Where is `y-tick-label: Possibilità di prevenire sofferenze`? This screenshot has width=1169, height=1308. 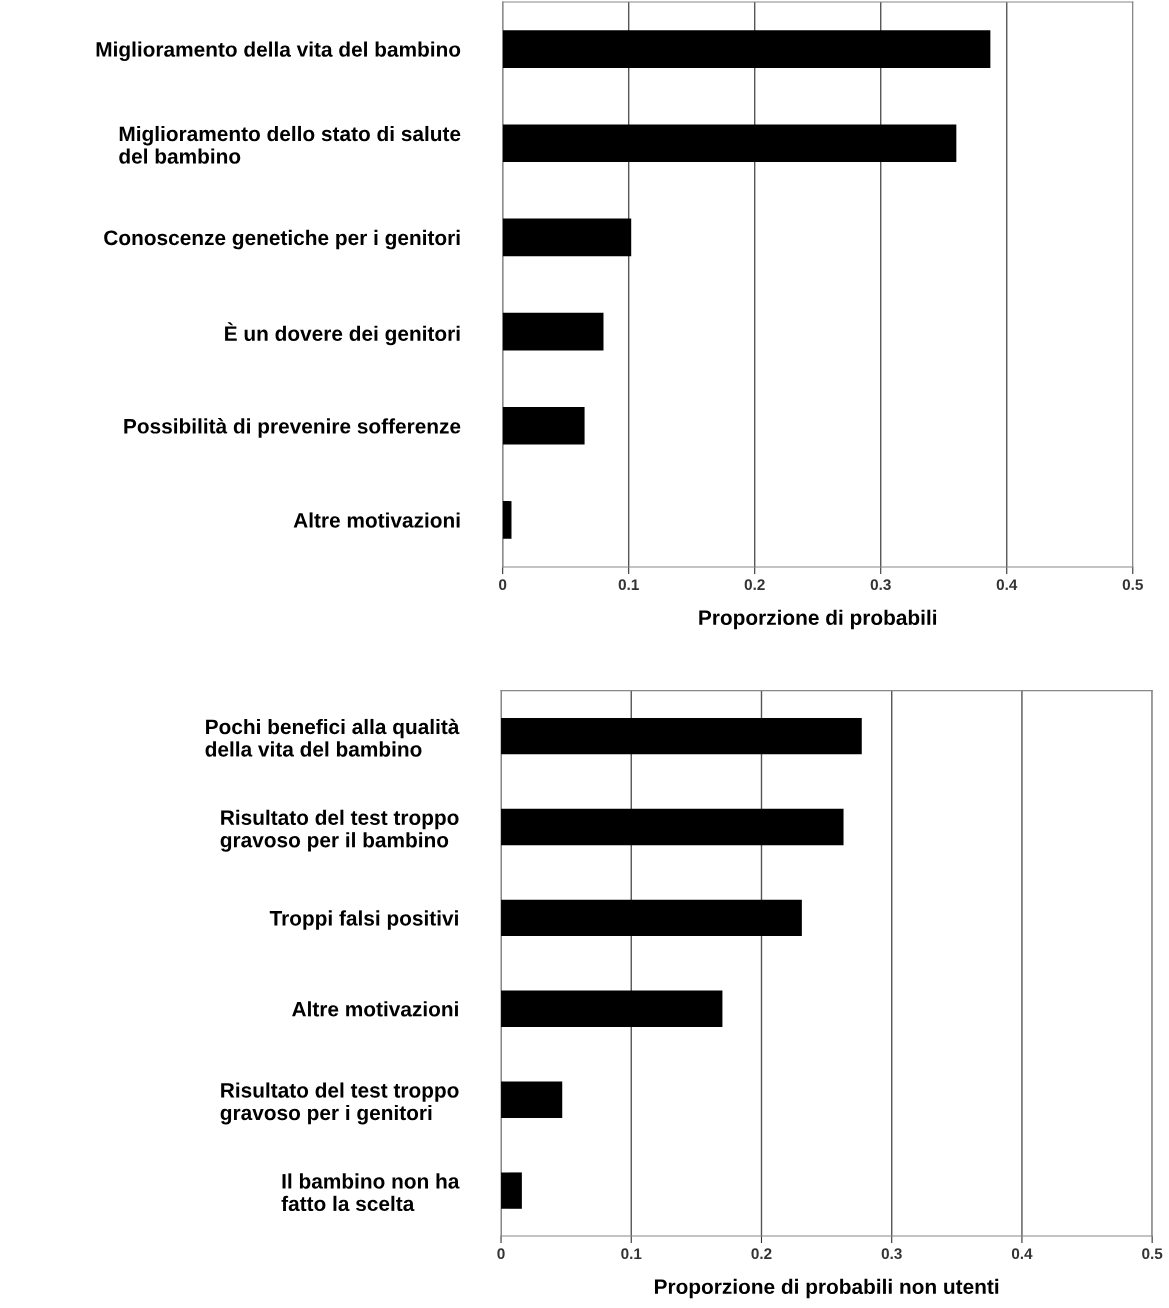
y-tick-label: Possibilità di prevenire sofferenze is located at coordinates (292, 428).